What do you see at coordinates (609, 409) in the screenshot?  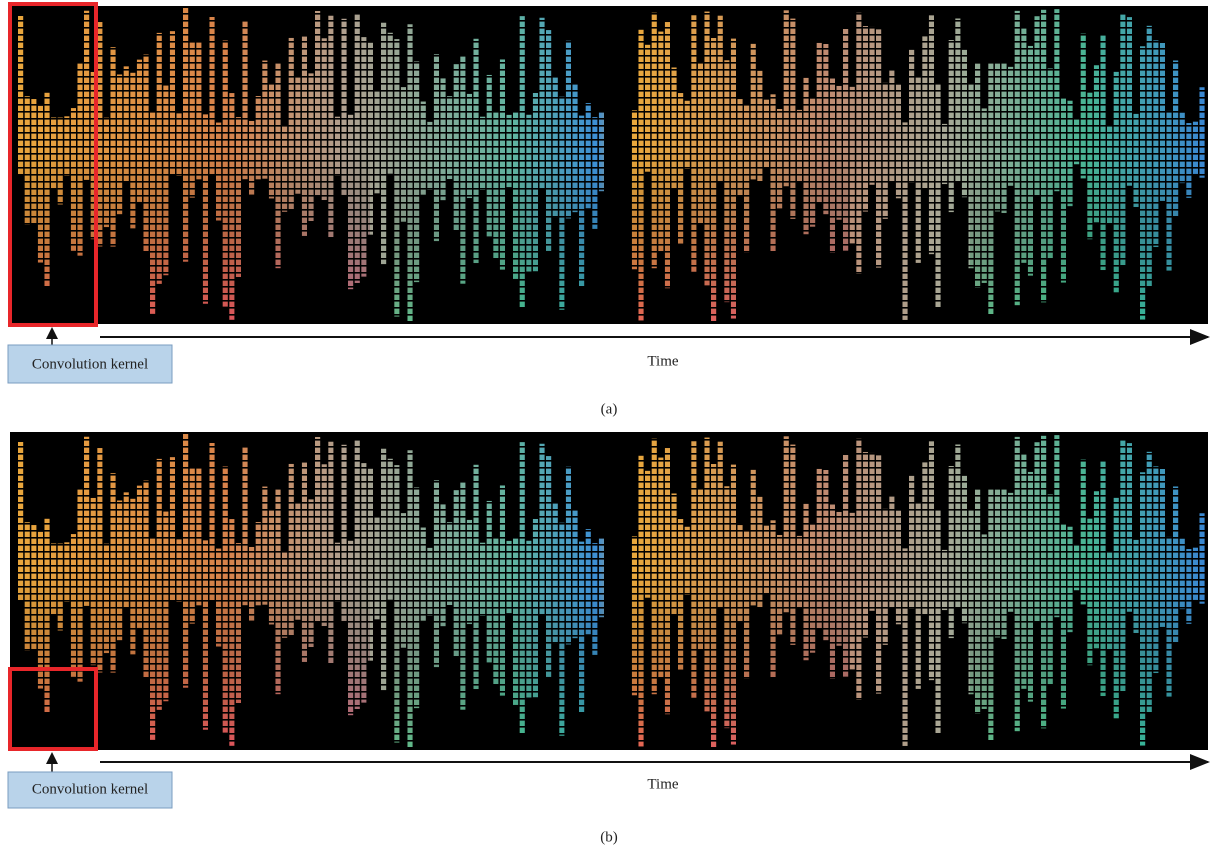 I see `caption: (a)` at bounding box center [609, 409].